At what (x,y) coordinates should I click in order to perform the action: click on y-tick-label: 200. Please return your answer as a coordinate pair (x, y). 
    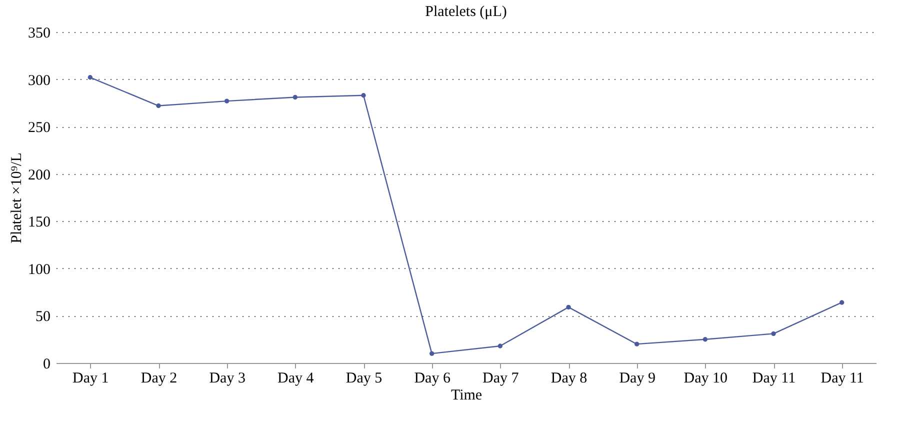
    Looking at the image, I should click on (39, 175).